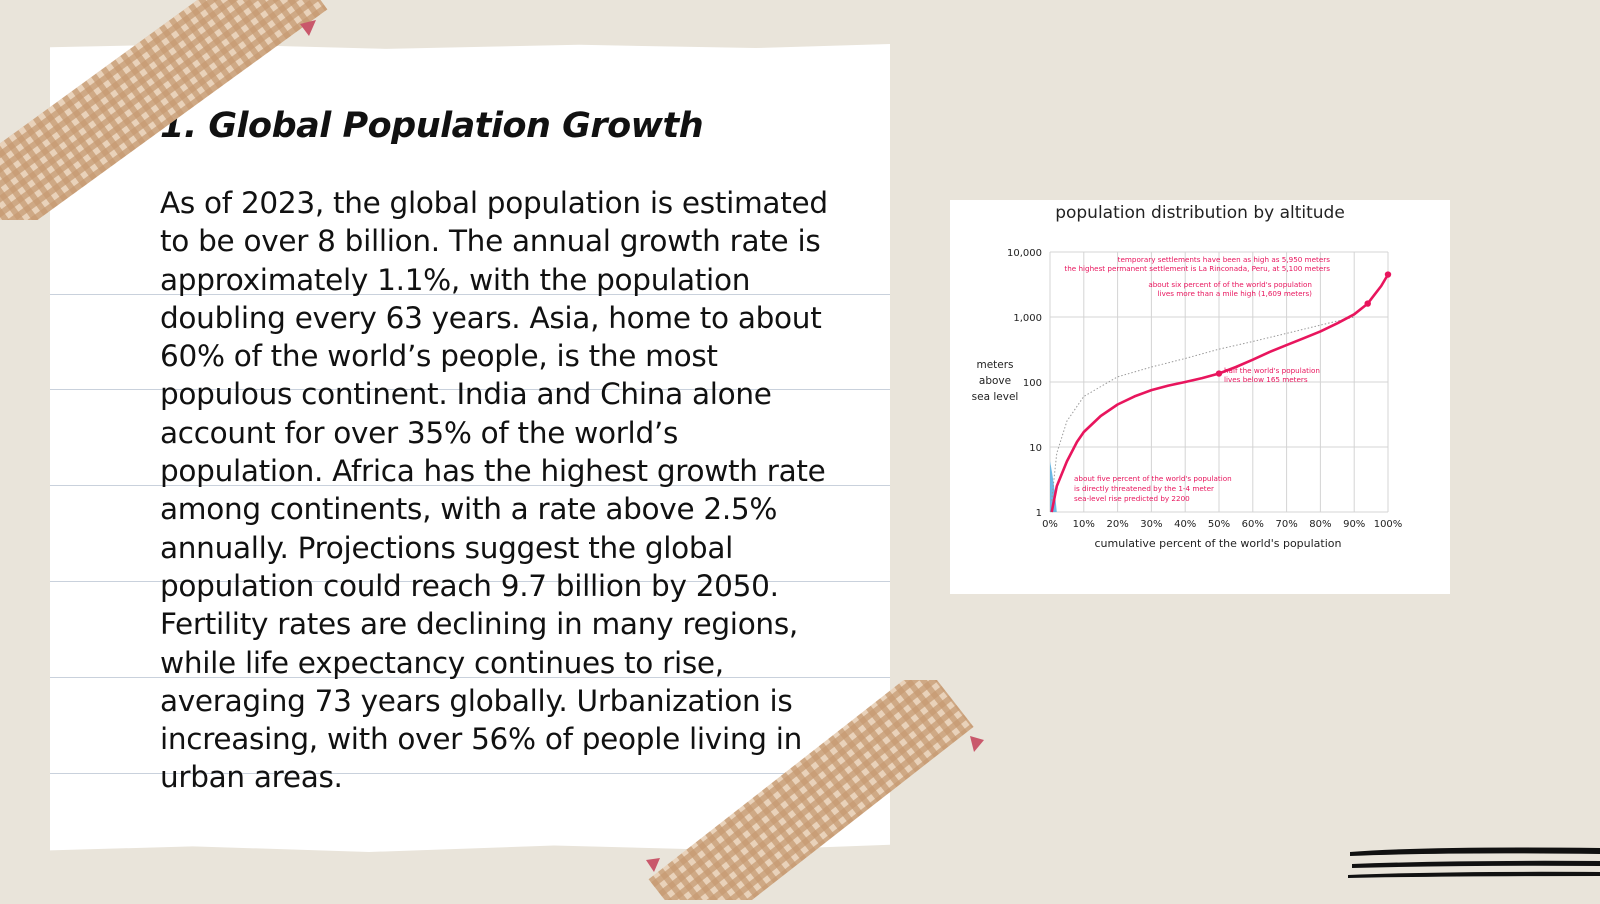 The height and width of the screenshot is (904, 1600). I want to click on x-tick-label: 100%, so click(1388, 524).